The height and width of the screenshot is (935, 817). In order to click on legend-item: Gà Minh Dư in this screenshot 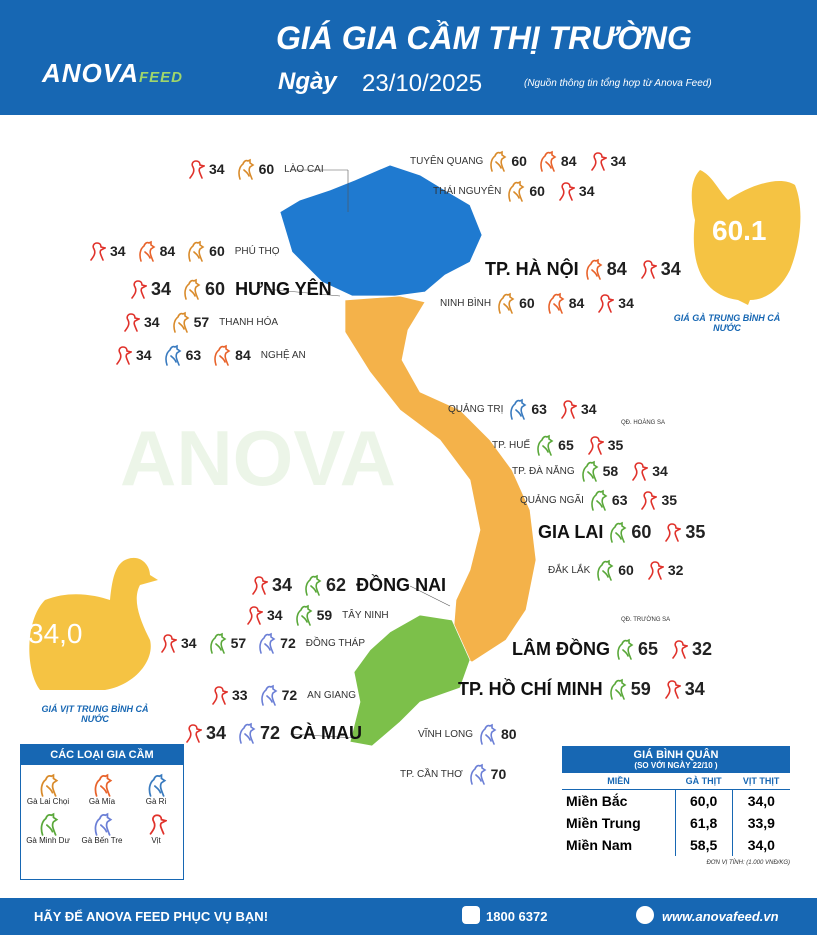, I will do `click(48, 828)`.